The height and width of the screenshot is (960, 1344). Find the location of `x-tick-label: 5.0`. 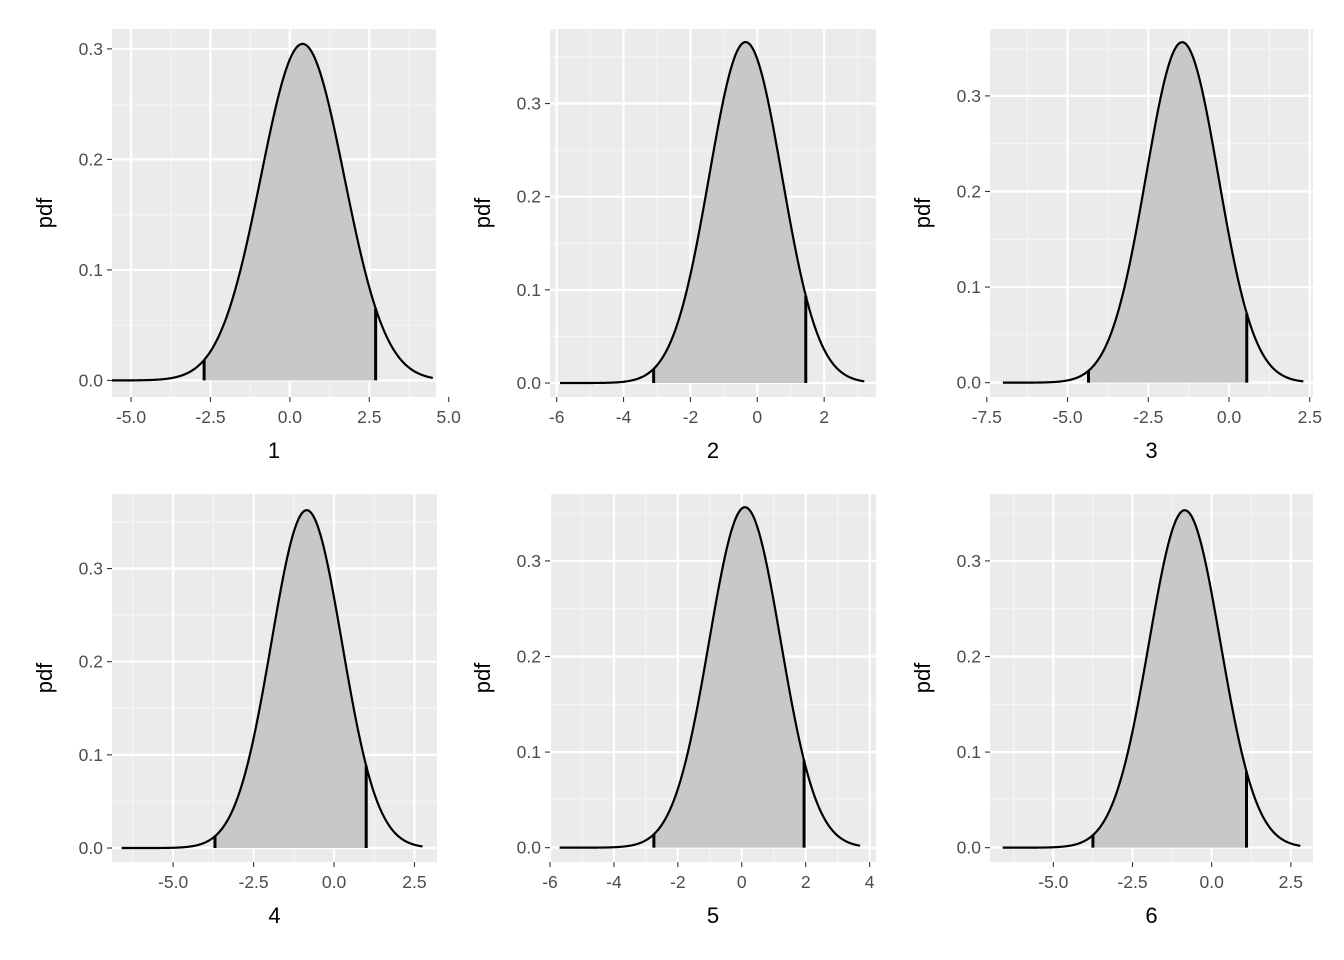

x-tick-label: 5.0 is located at coordinates (449, 417).